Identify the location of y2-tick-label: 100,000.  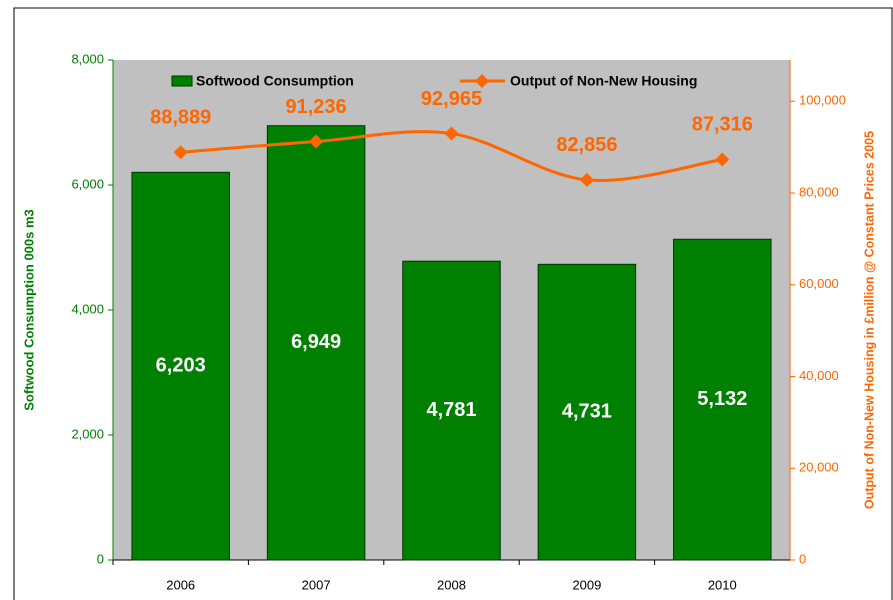
(822, 100).